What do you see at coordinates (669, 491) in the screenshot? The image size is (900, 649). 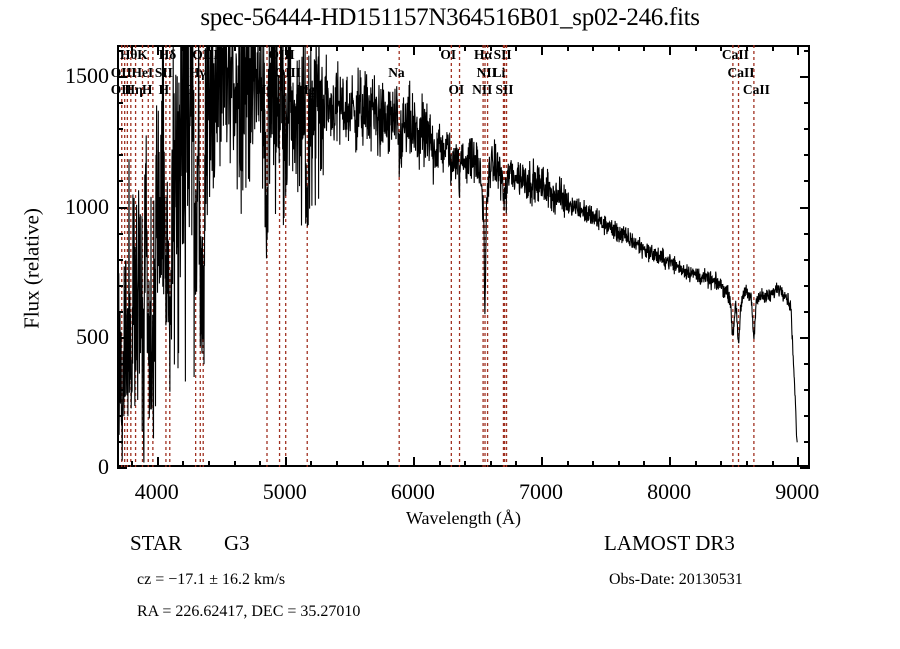 I see `x-tick-label: 8000` at bounding box center [669, 491].